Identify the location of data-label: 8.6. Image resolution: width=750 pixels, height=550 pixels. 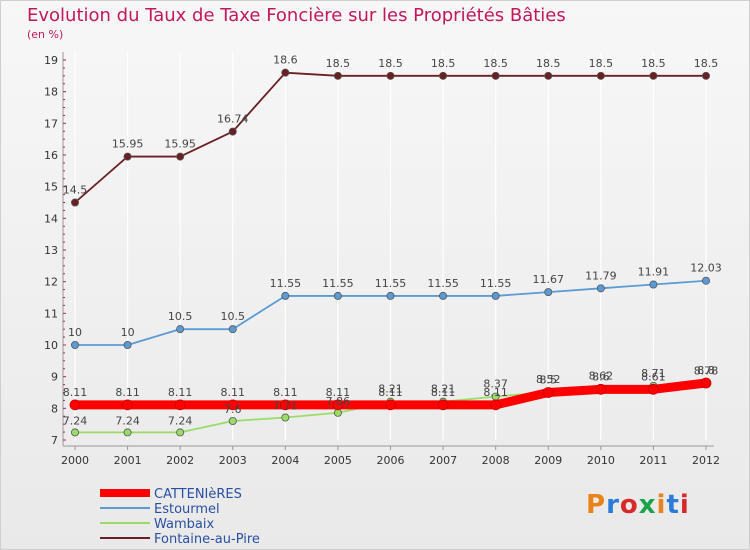
(601, 376).